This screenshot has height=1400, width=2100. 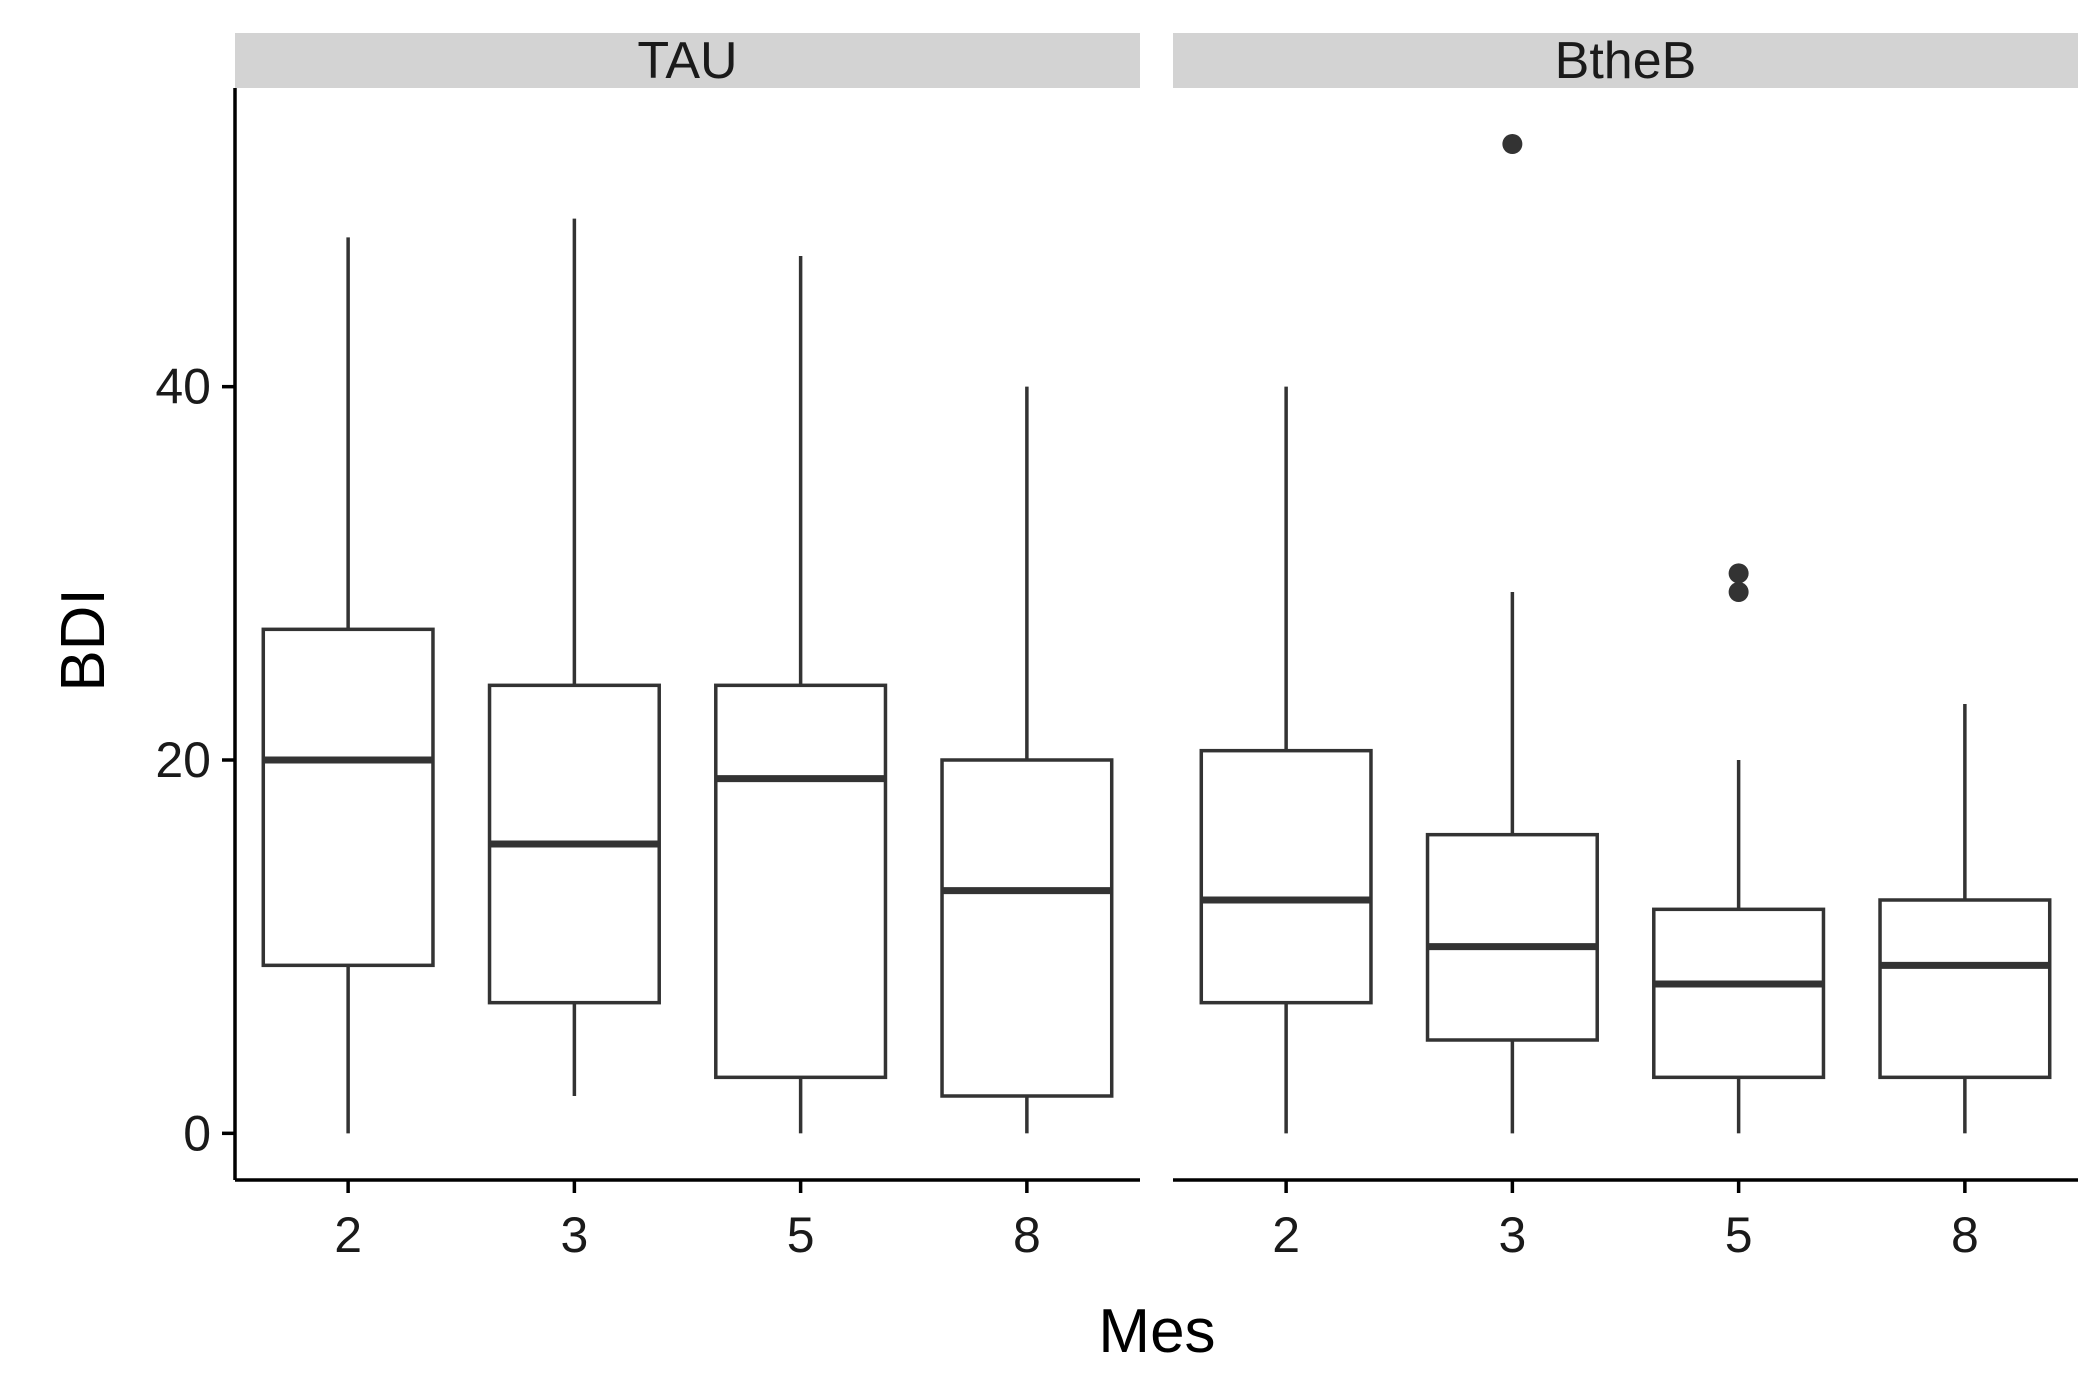 I want to click on facet-strip-label: TAU, so click(x=687, y=61).